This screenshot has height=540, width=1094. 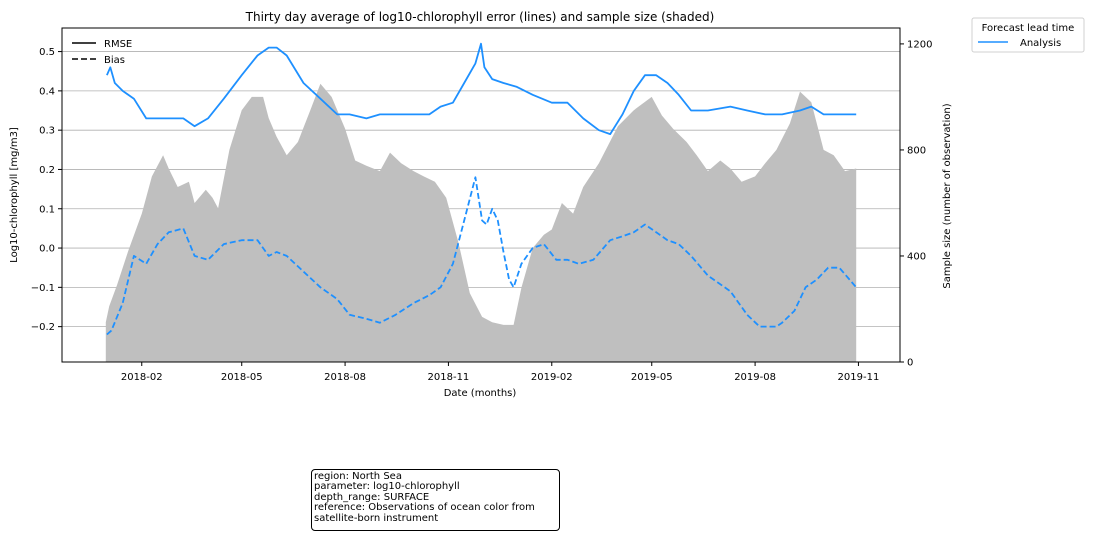 I want to click on x-tick-label: 2019-08, so click(x=755, y=377).